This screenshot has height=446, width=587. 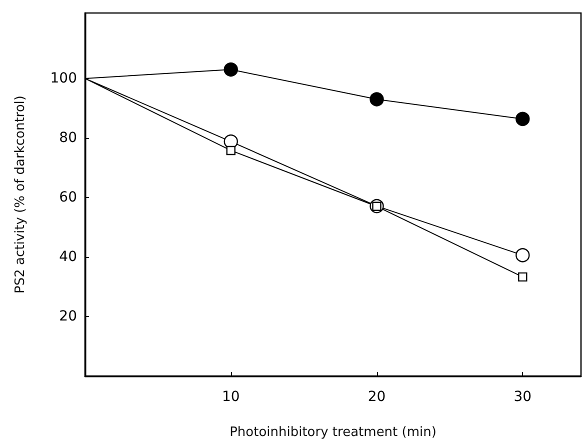 What do you see at coordinates (68, 197) in the screenshot?
I see `y-tick-label: 60` at bounding box center [68, 197].